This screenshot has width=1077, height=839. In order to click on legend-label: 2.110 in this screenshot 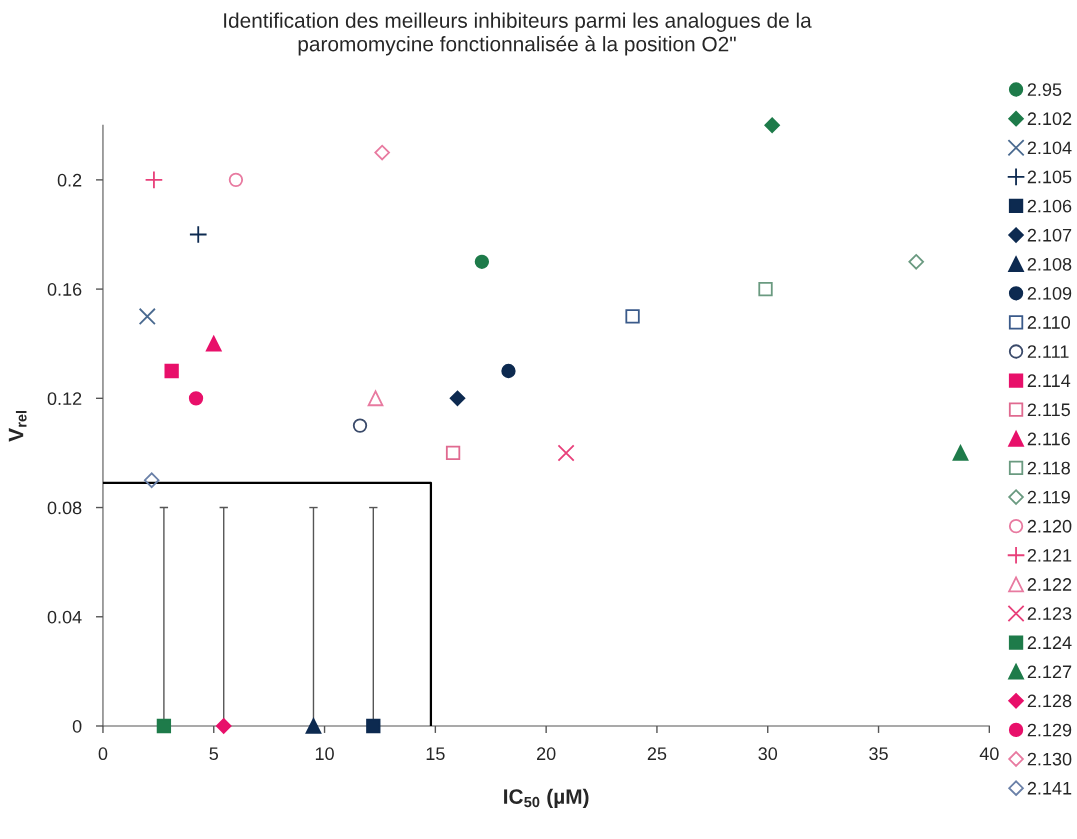, I will do `click(1049, 322)`.